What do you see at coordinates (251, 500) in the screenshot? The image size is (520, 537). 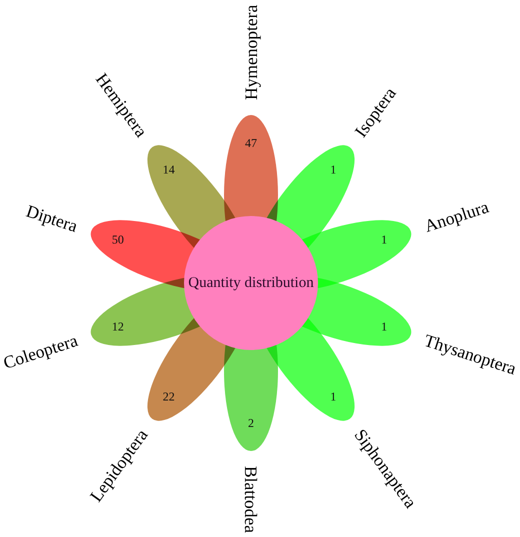 I see `category-label: Blattodea` at bounding box center [251, 500].